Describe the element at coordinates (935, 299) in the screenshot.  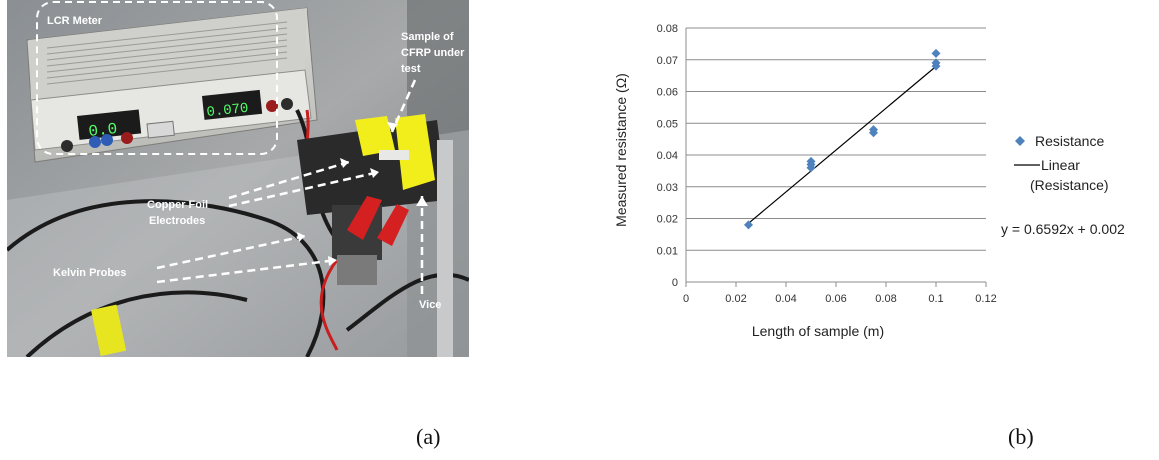
I see `x-tick-label-0.1: 0.1` at that location.